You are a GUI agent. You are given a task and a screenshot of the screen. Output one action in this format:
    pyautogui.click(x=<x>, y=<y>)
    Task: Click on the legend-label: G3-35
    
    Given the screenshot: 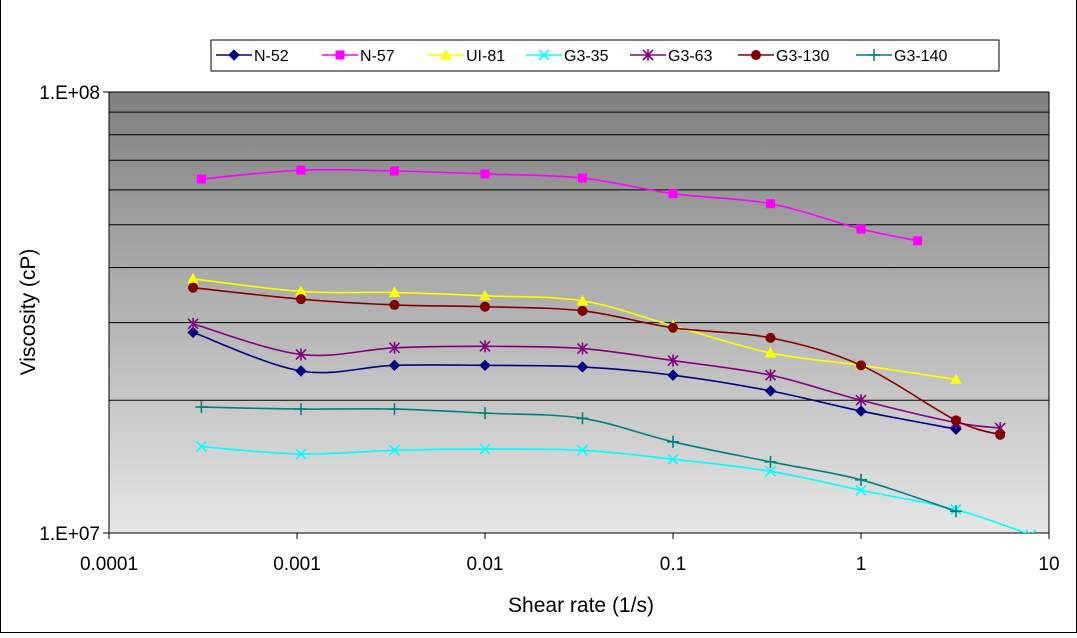 What is the action you would take?
    pyautogui.click(x=586, y=56)
    